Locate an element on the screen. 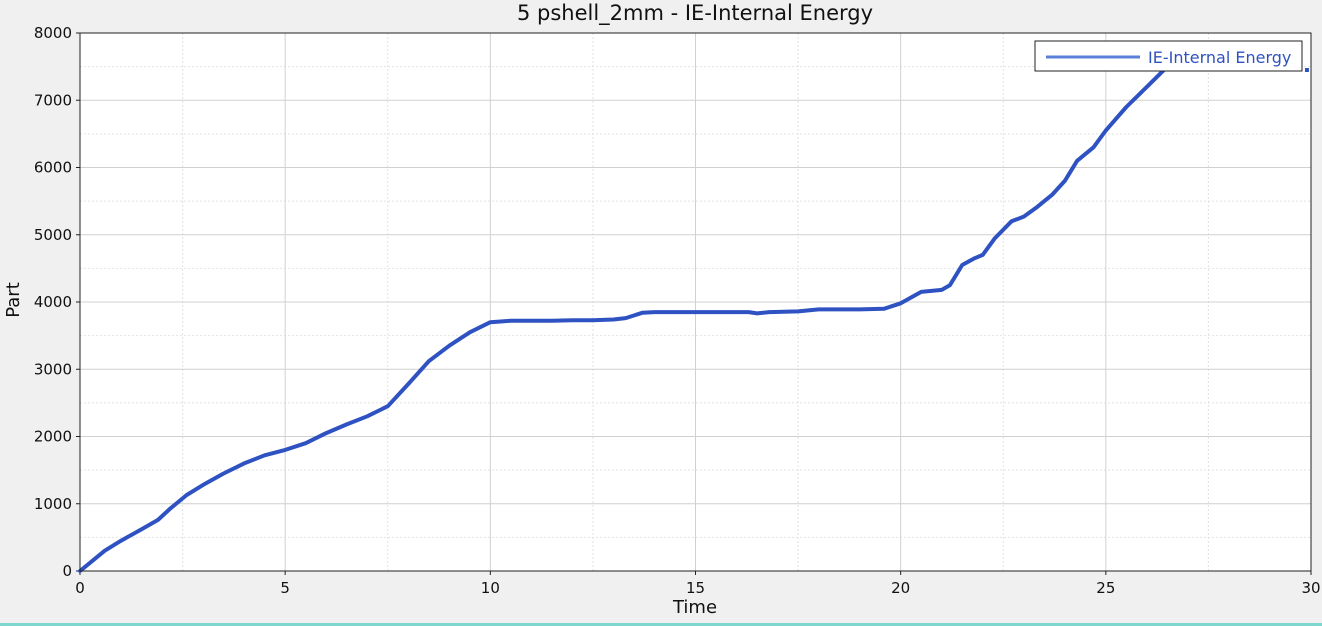 The width and height of the screenshot is (1322, 626). y-tick-label: 0 is located at coordinates (67, 571).